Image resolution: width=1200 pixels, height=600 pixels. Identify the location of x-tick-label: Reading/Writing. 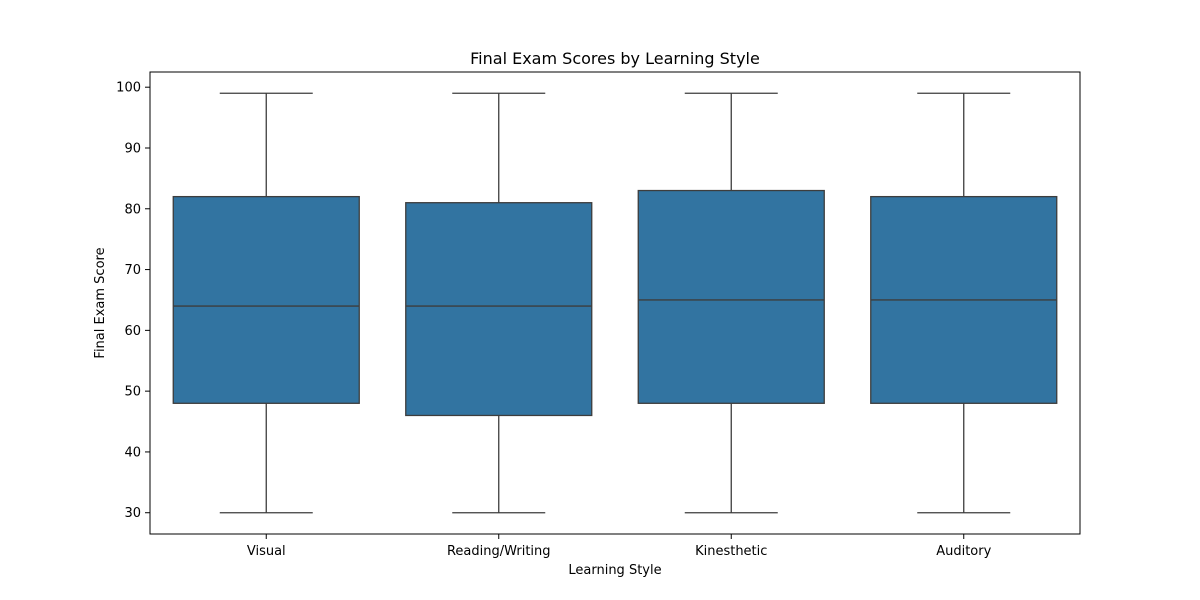
(499, 551).